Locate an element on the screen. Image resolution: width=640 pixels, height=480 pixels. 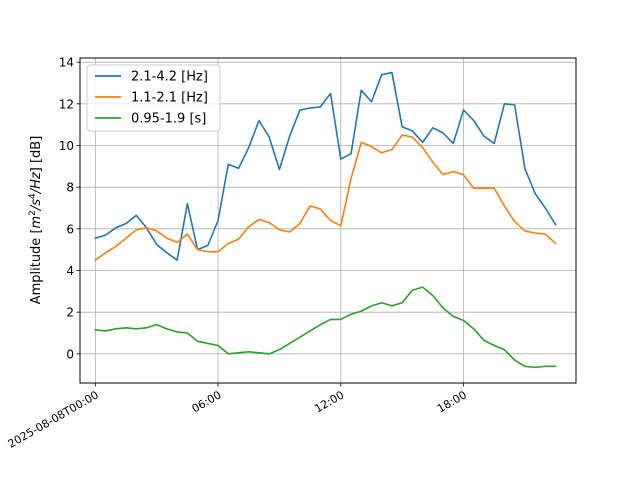
y-tick-label: 12 is located at coordinates (66, 104).